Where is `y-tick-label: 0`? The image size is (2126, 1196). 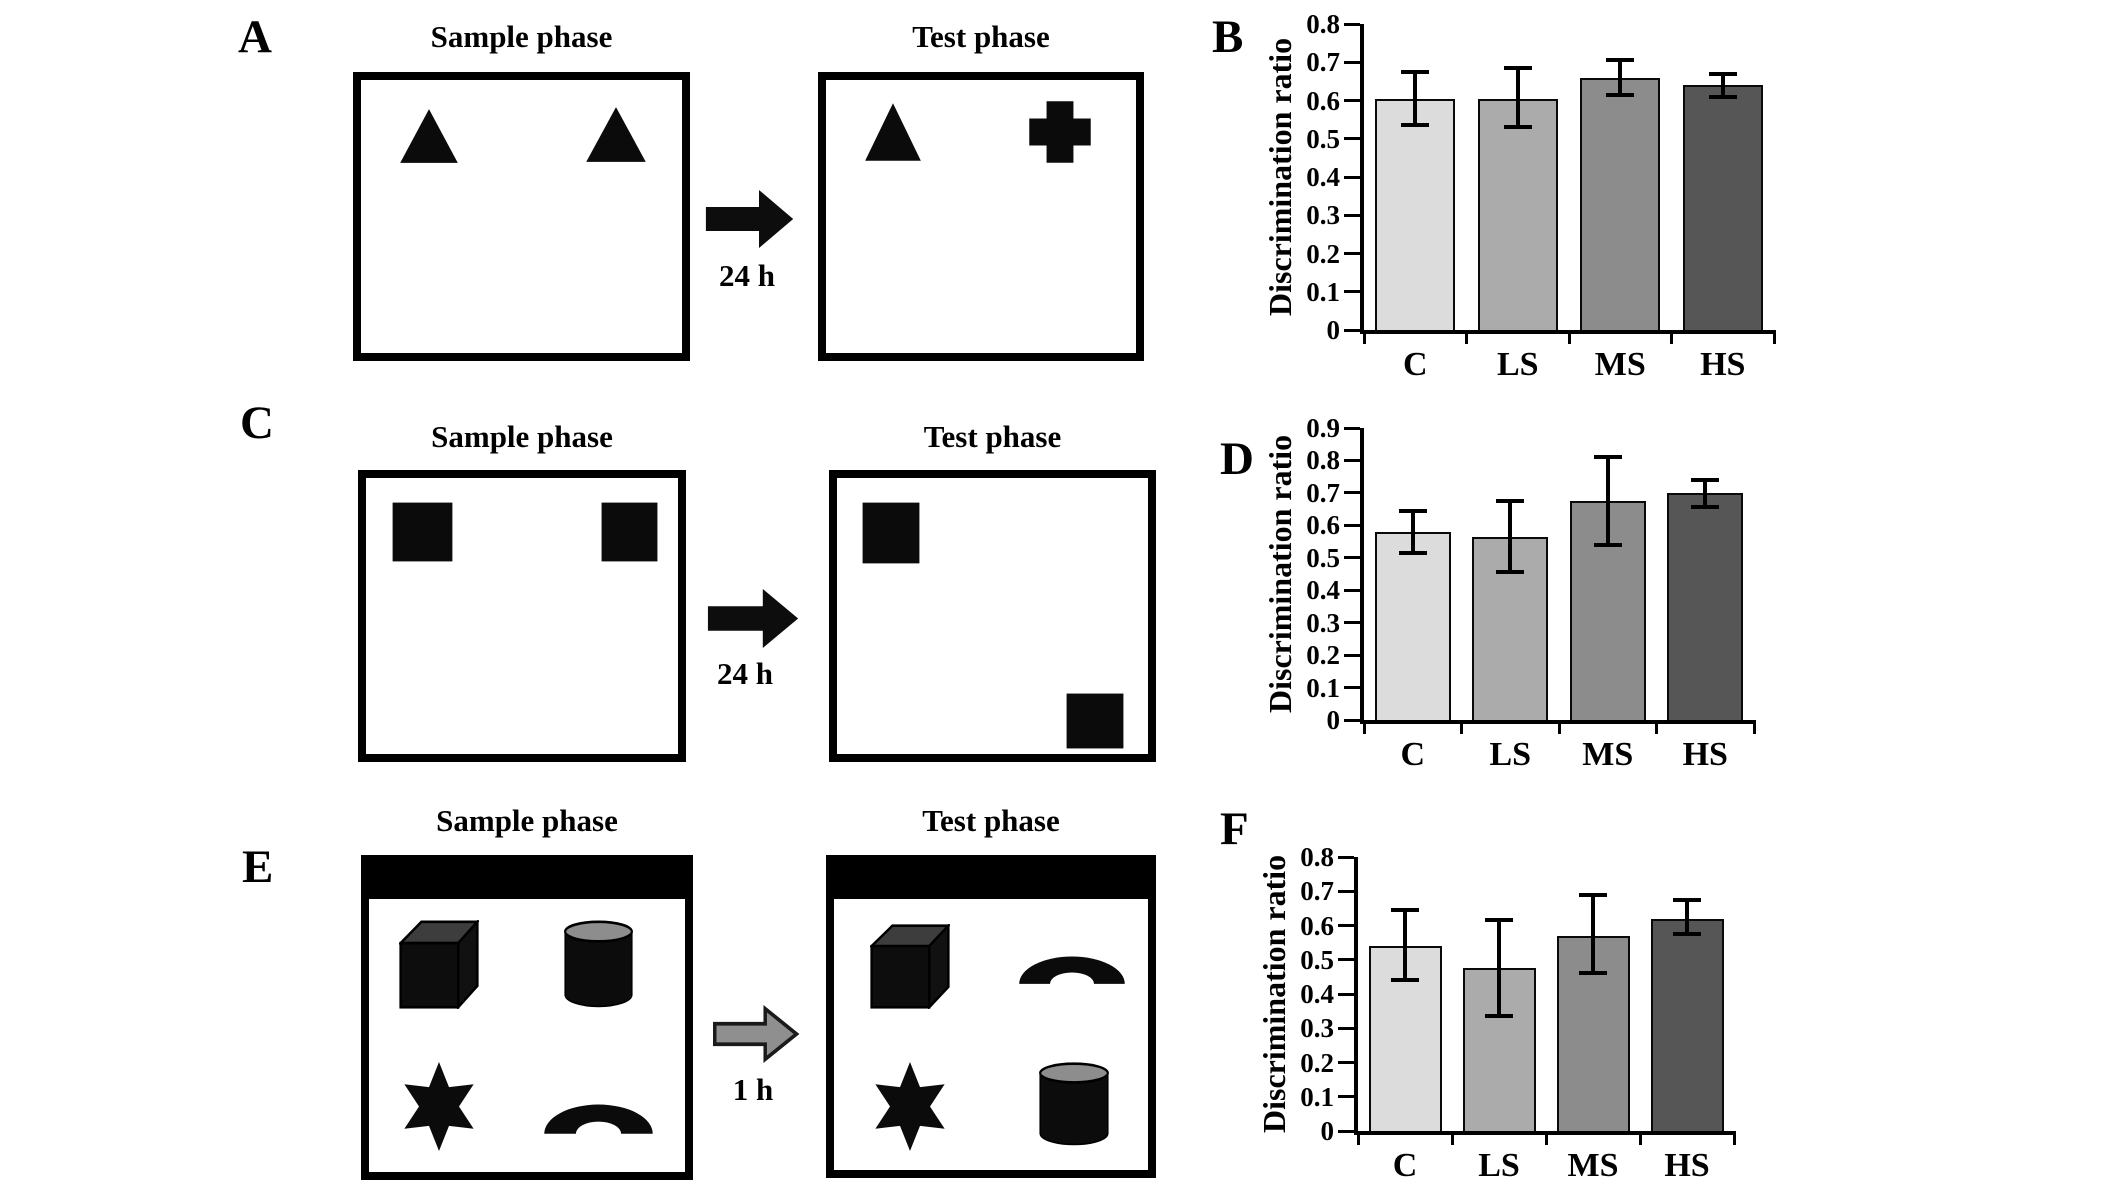 y-tick-label: 0 is located at coordinates (1333, 330).